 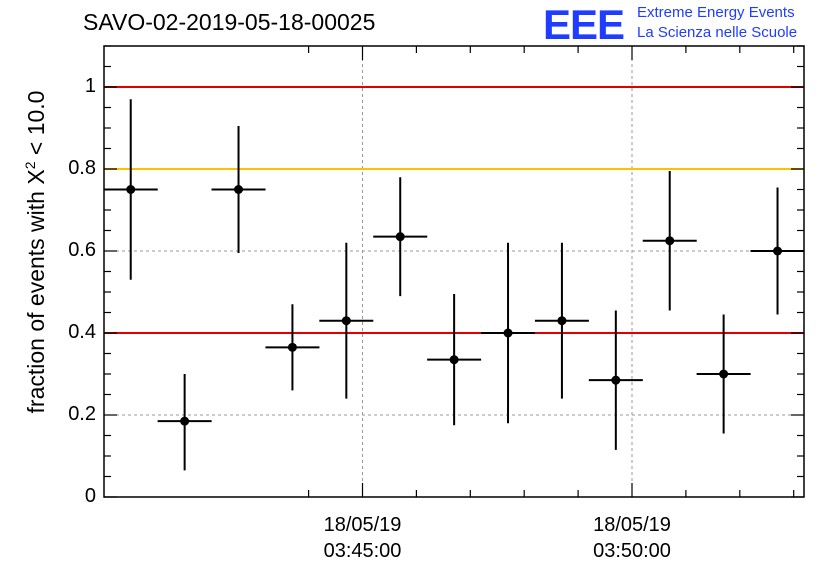 I want to click on chart-title: SAVO-02-2019-05-18-00025, so click(x=229, y=22).